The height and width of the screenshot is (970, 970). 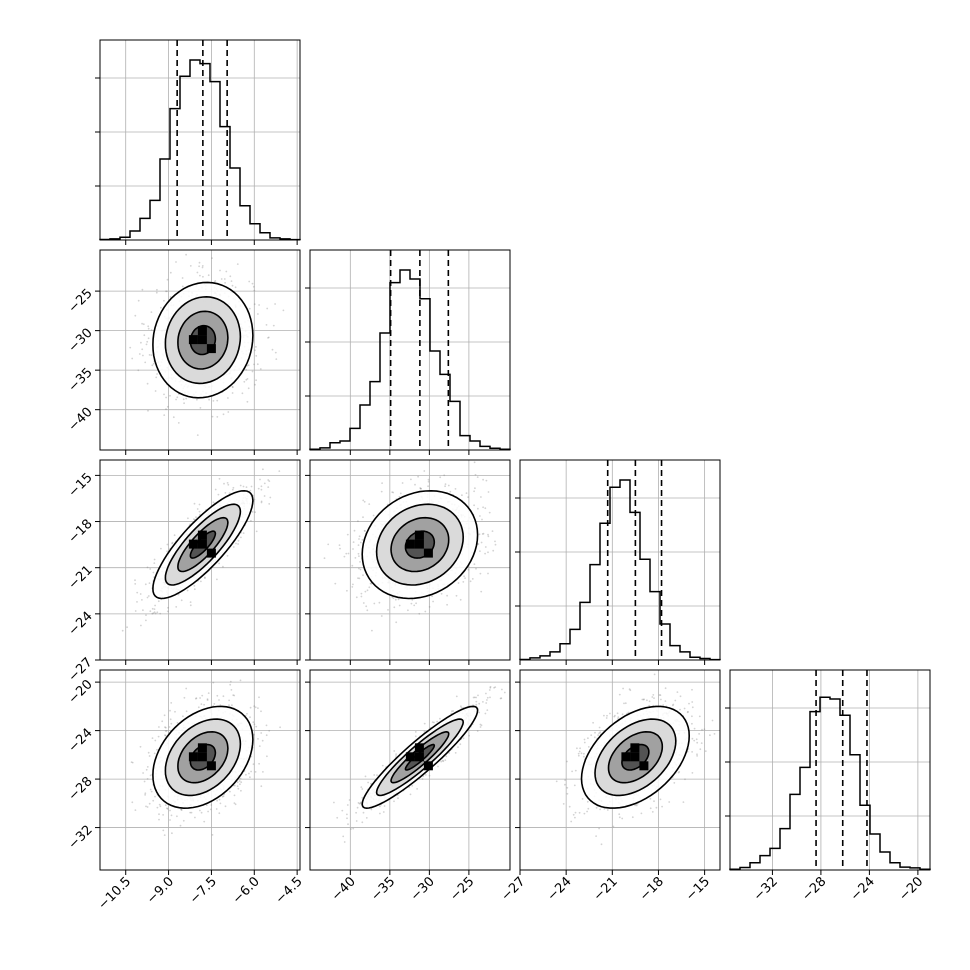 I want to click on panel-content, so click(x=200, y=350).